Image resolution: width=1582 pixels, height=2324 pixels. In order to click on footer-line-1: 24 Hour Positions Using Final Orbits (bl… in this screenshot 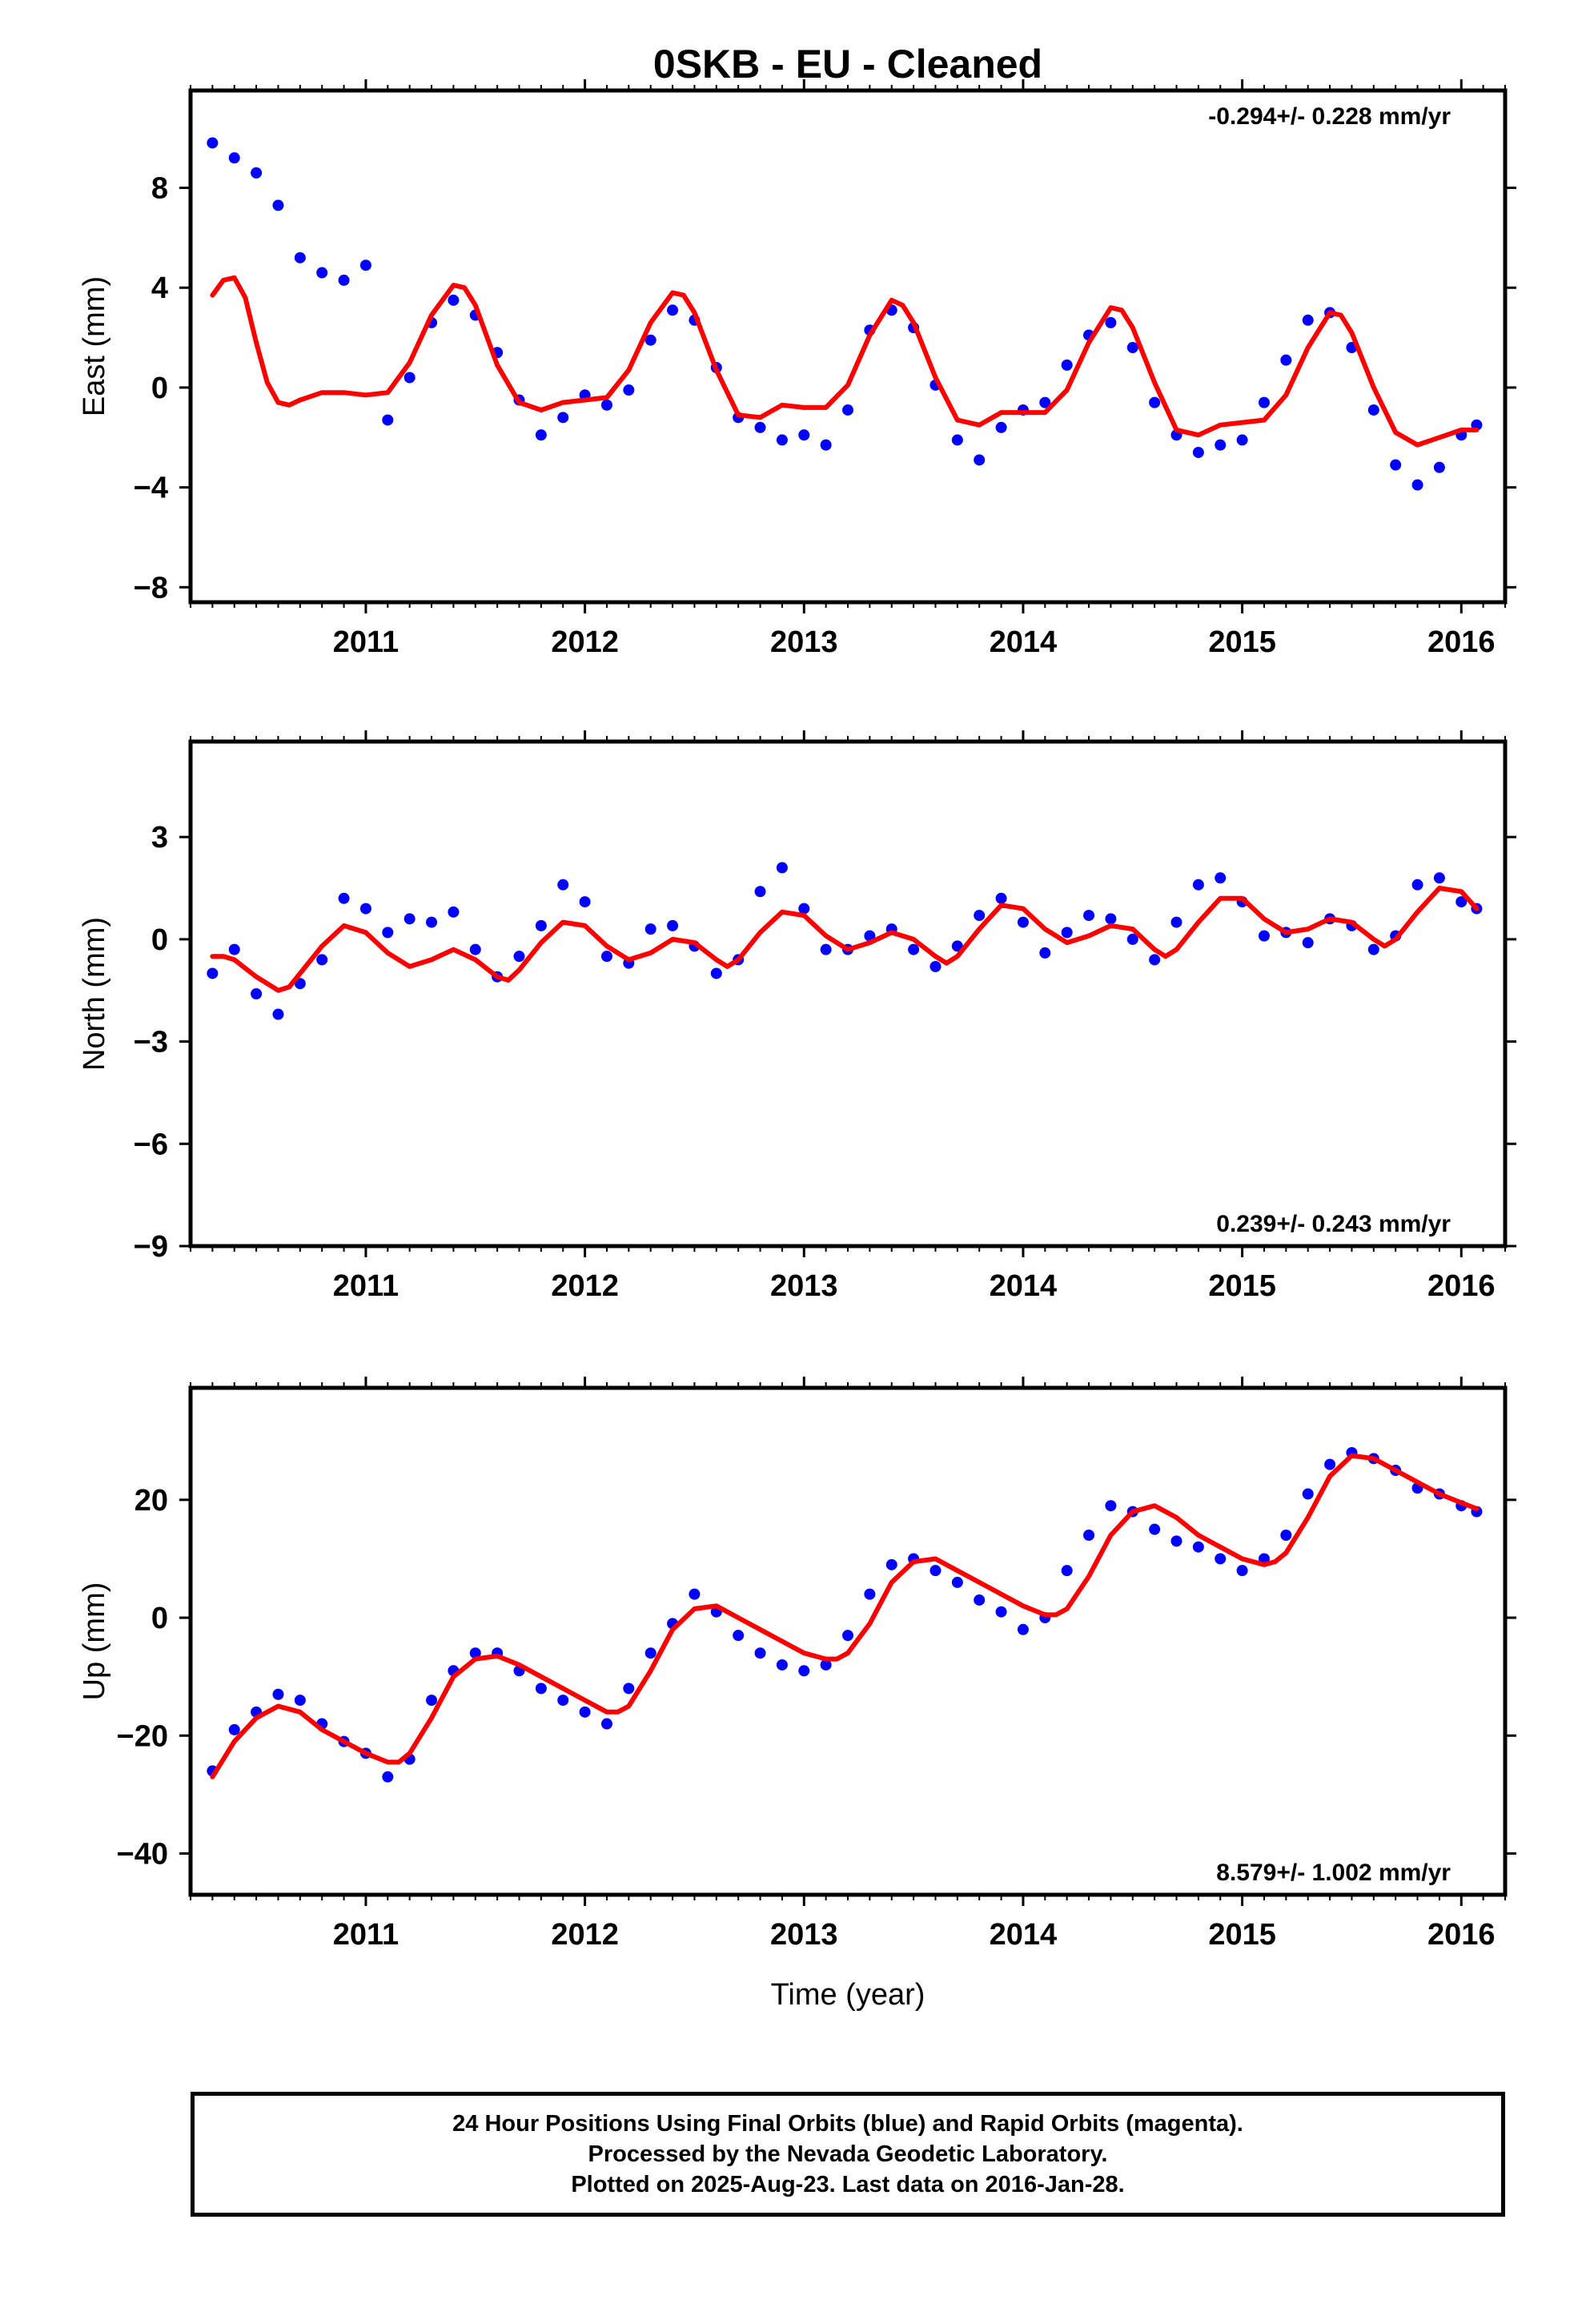, I will do `click(847, 2124)`.